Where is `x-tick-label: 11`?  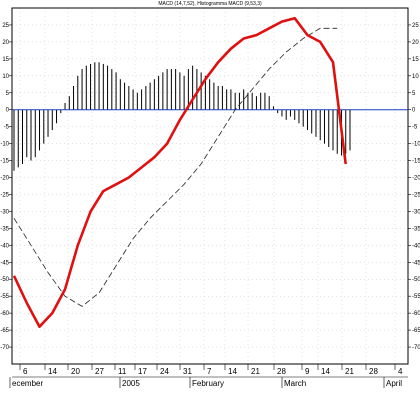 x-tick-label: 11 is located at coordinates (122, 371).